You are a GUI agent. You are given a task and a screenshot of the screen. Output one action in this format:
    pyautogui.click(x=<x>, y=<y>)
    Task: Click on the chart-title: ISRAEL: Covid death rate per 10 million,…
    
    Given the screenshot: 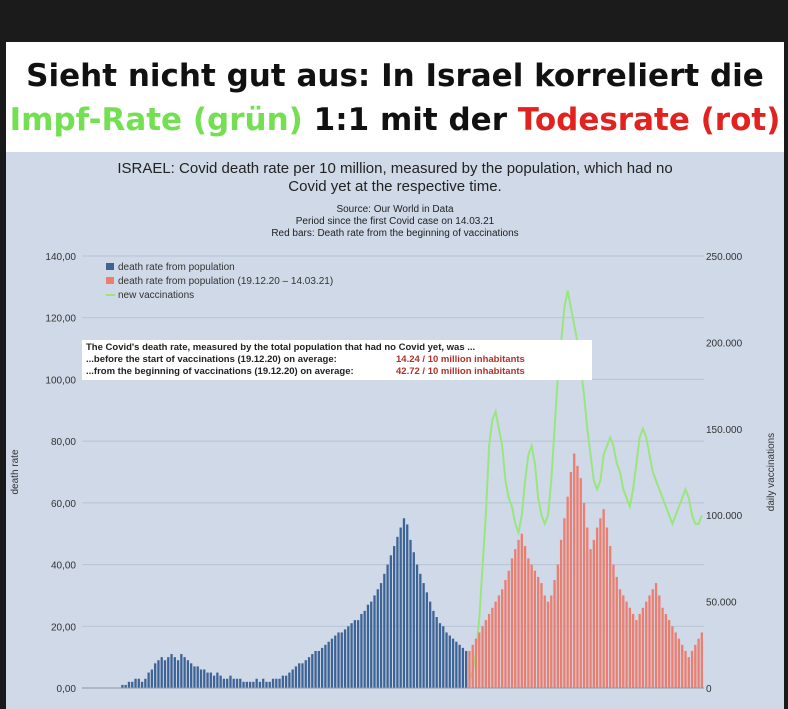 What is the action you would take?
    pyautogui.click(x=395, y=178)
    